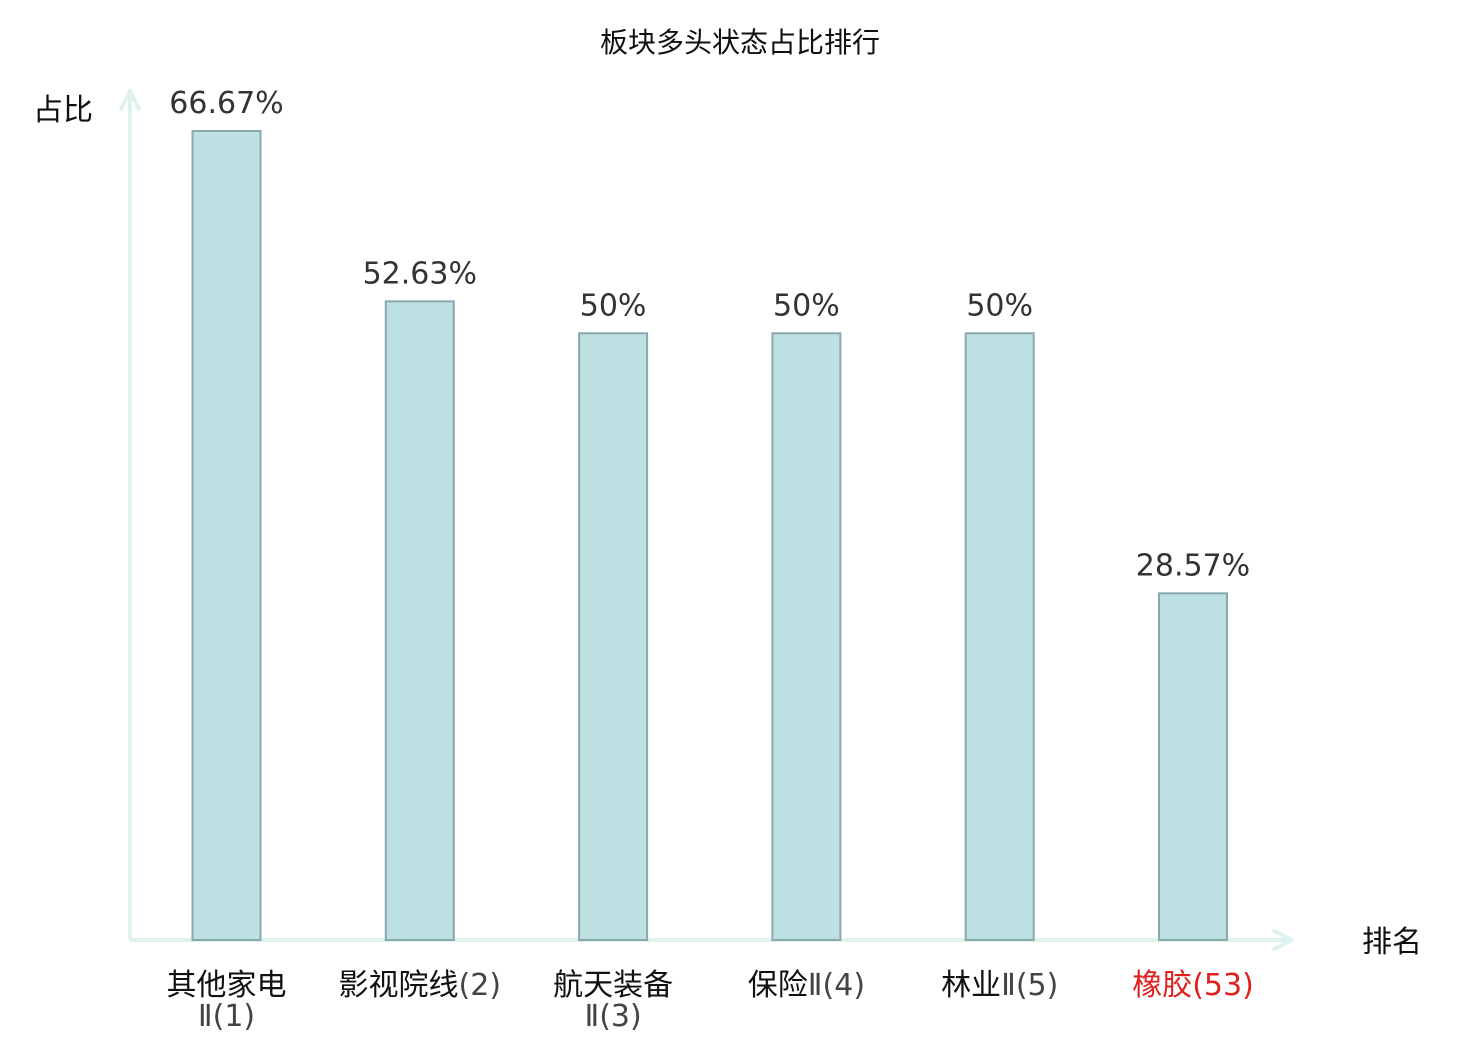 The width and height of the screenshot is (1480, 1044). I want to click on category-rank: Ⅱ(1), so click(226, 1016).